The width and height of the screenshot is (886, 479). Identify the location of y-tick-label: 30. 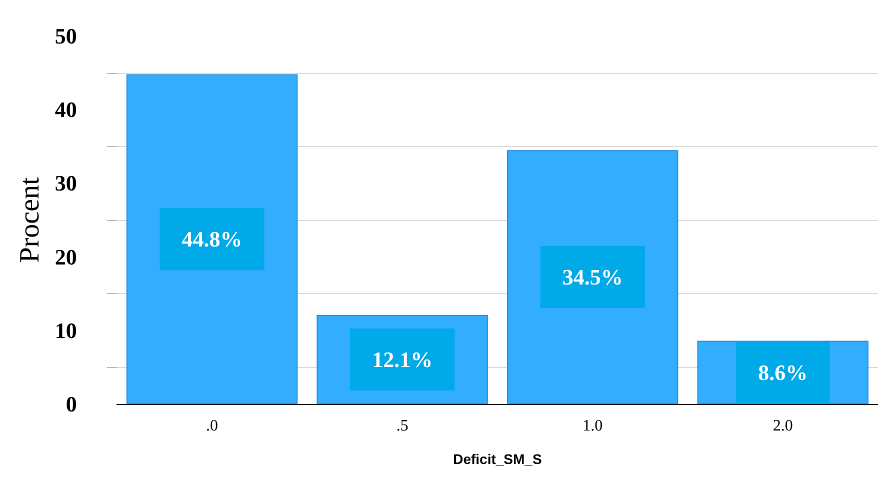
(65, 183).